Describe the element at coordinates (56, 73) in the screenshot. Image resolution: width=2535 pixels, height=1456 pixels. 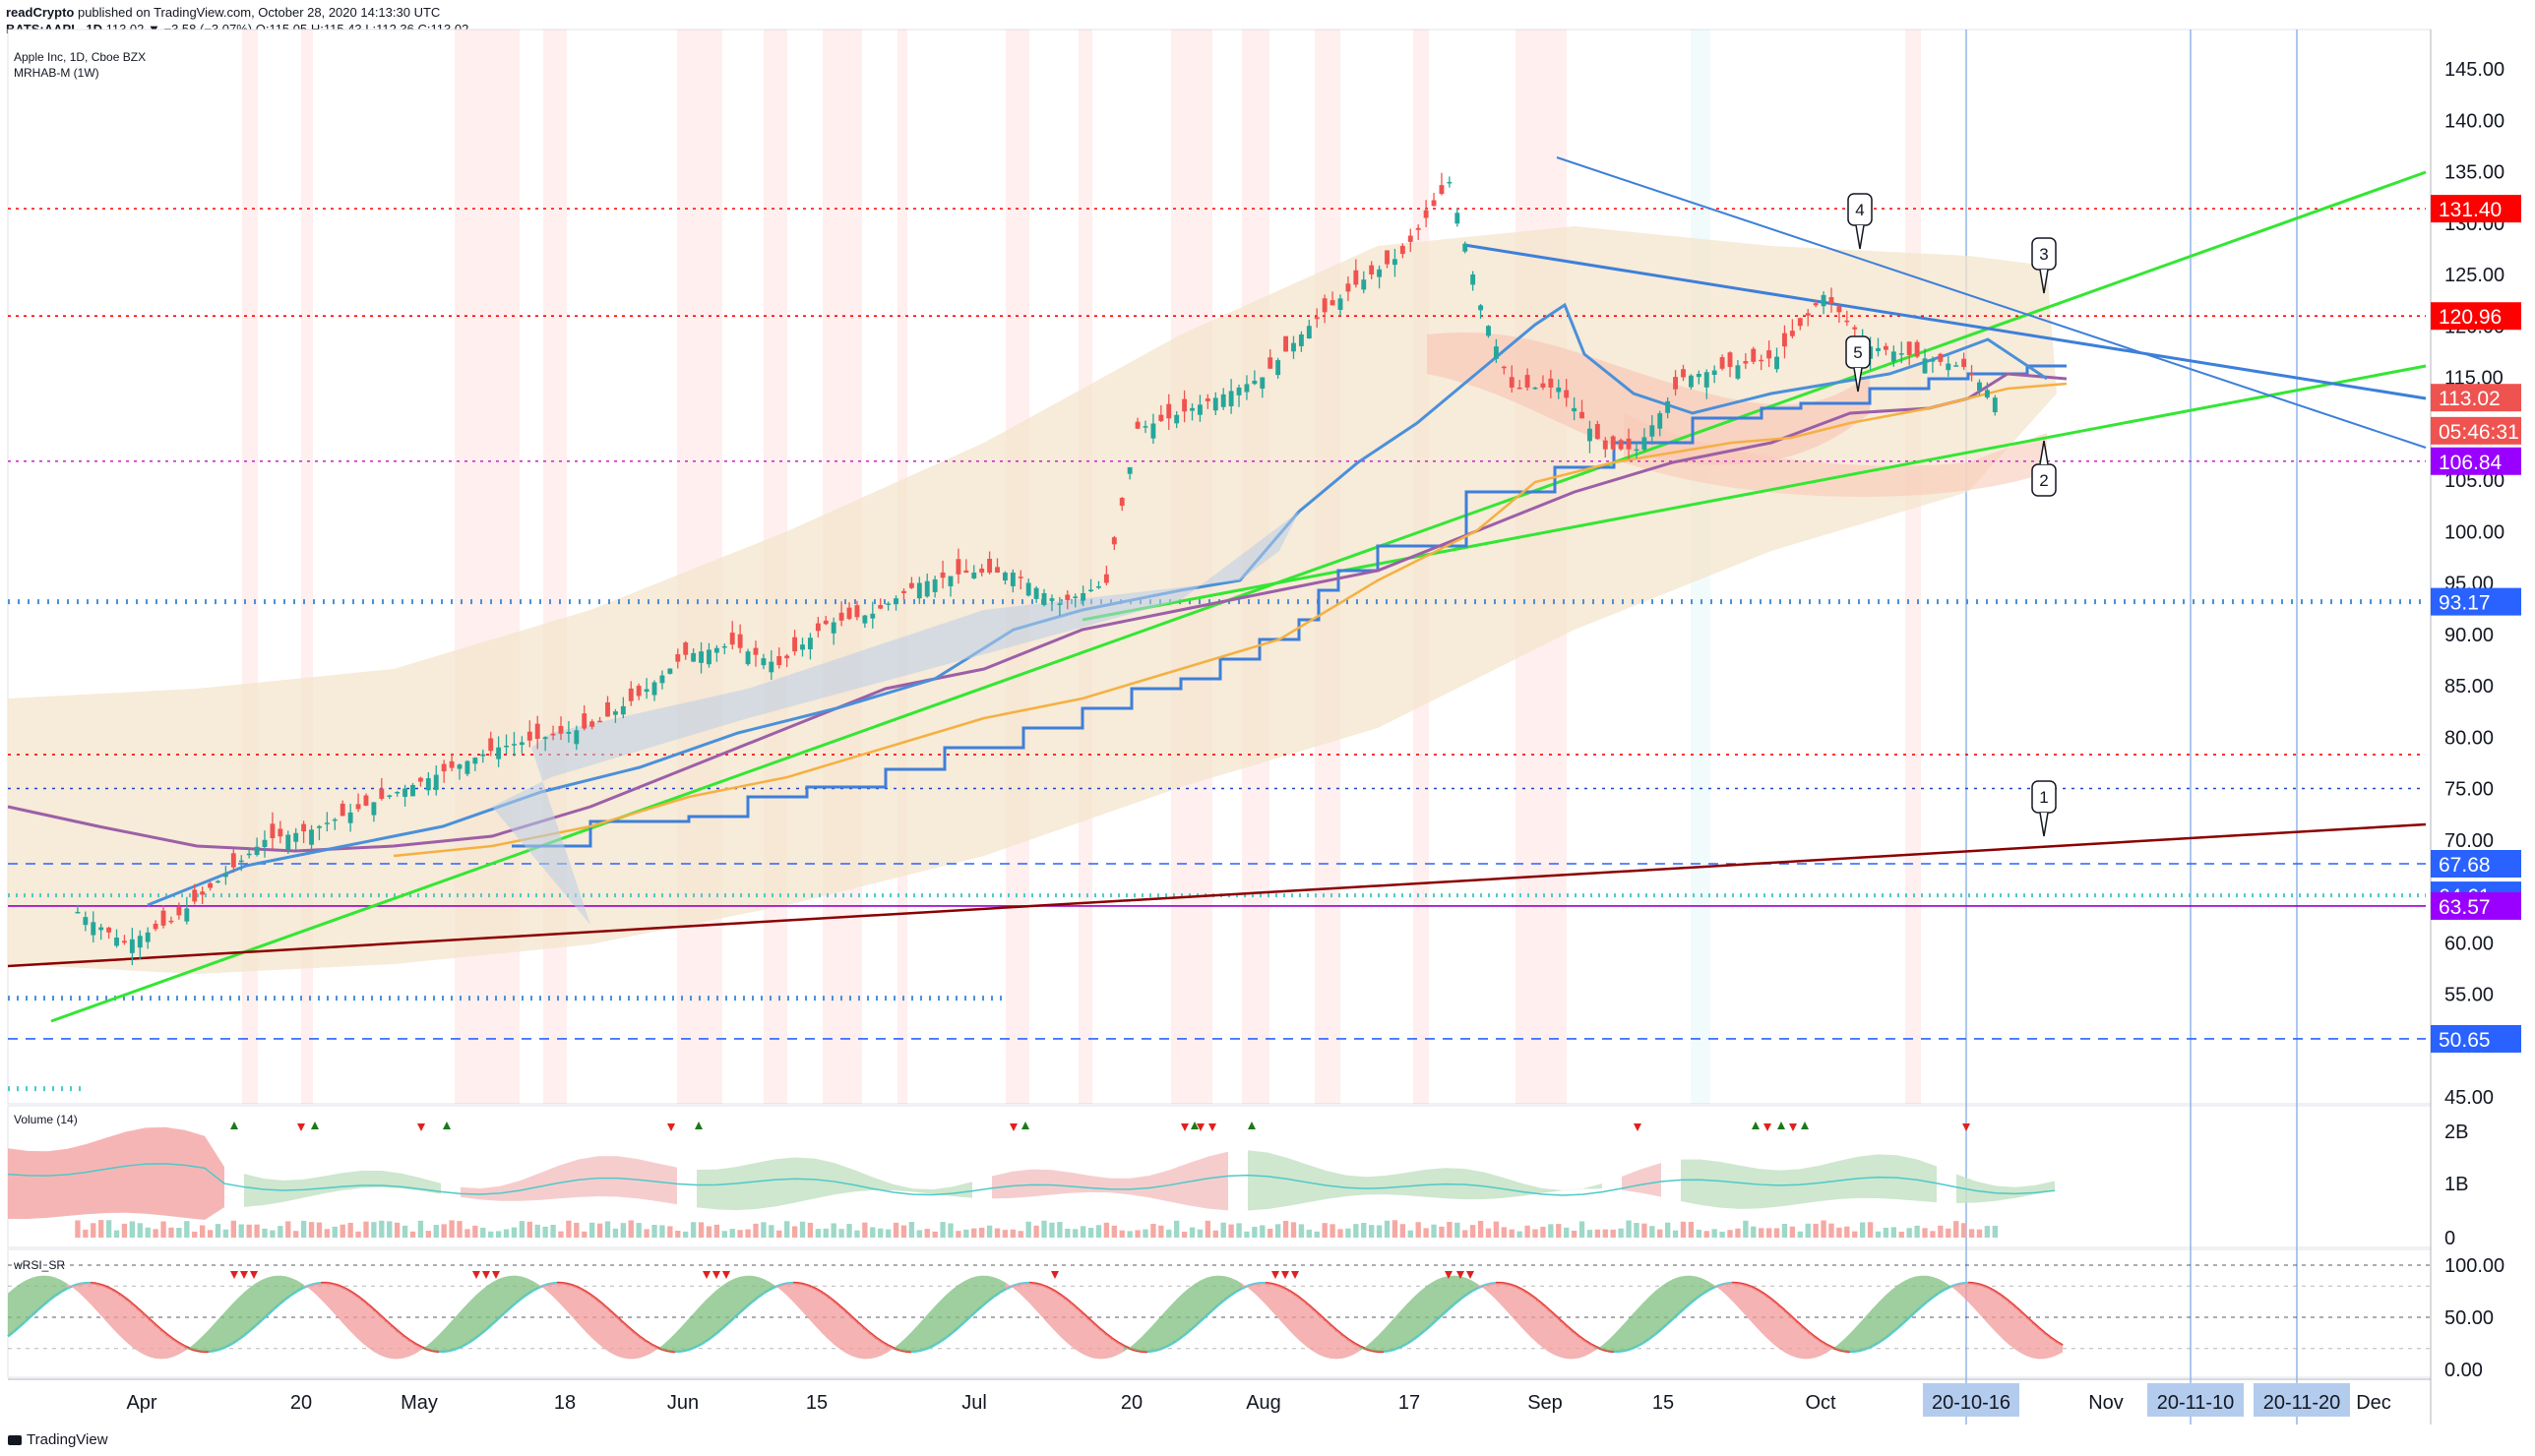
I see `main-legend-indicator: MRHAB-M (1W)` at that location.